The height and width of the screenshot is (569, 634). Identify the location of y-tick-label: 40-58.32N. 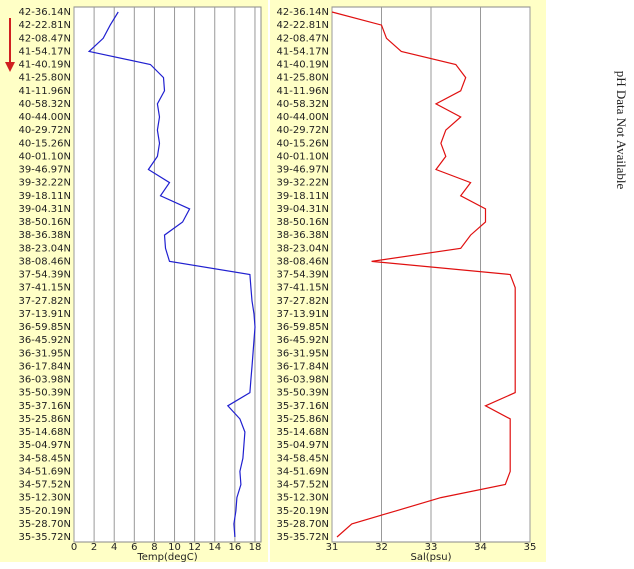
(45, 104).